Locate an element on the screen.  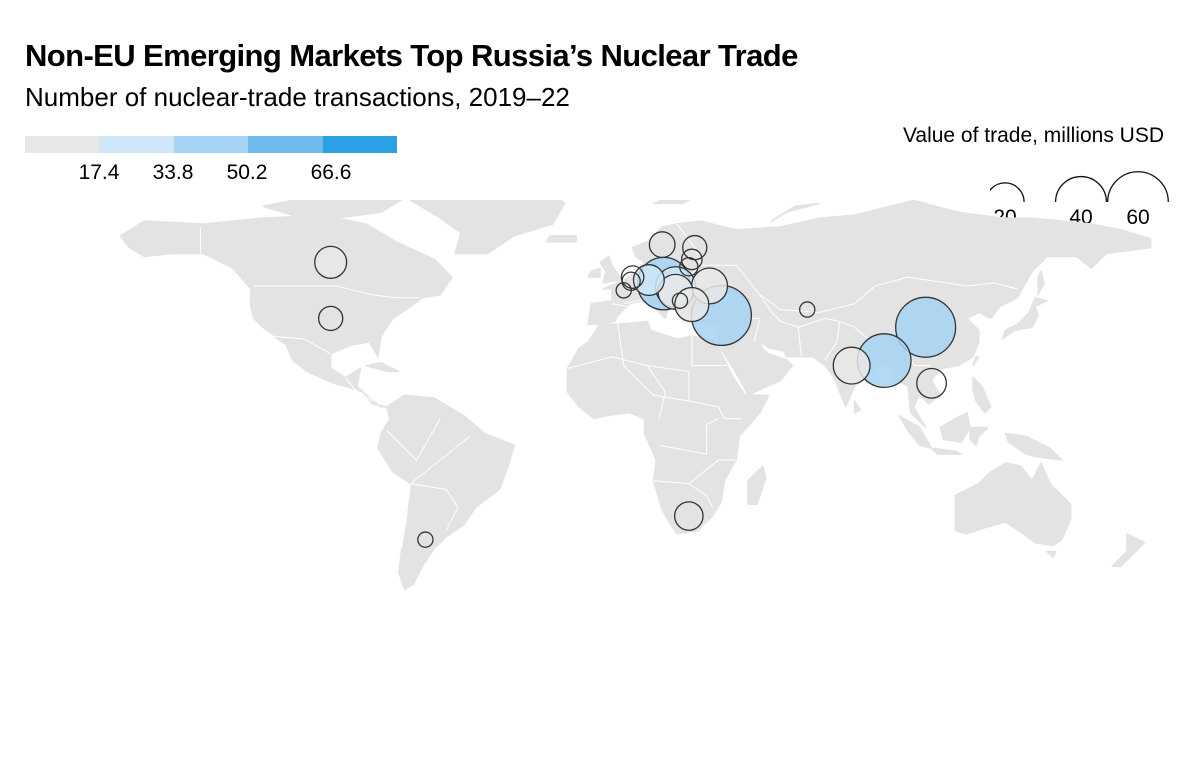
landmass-svalbard is located at coordinates (672, 202).